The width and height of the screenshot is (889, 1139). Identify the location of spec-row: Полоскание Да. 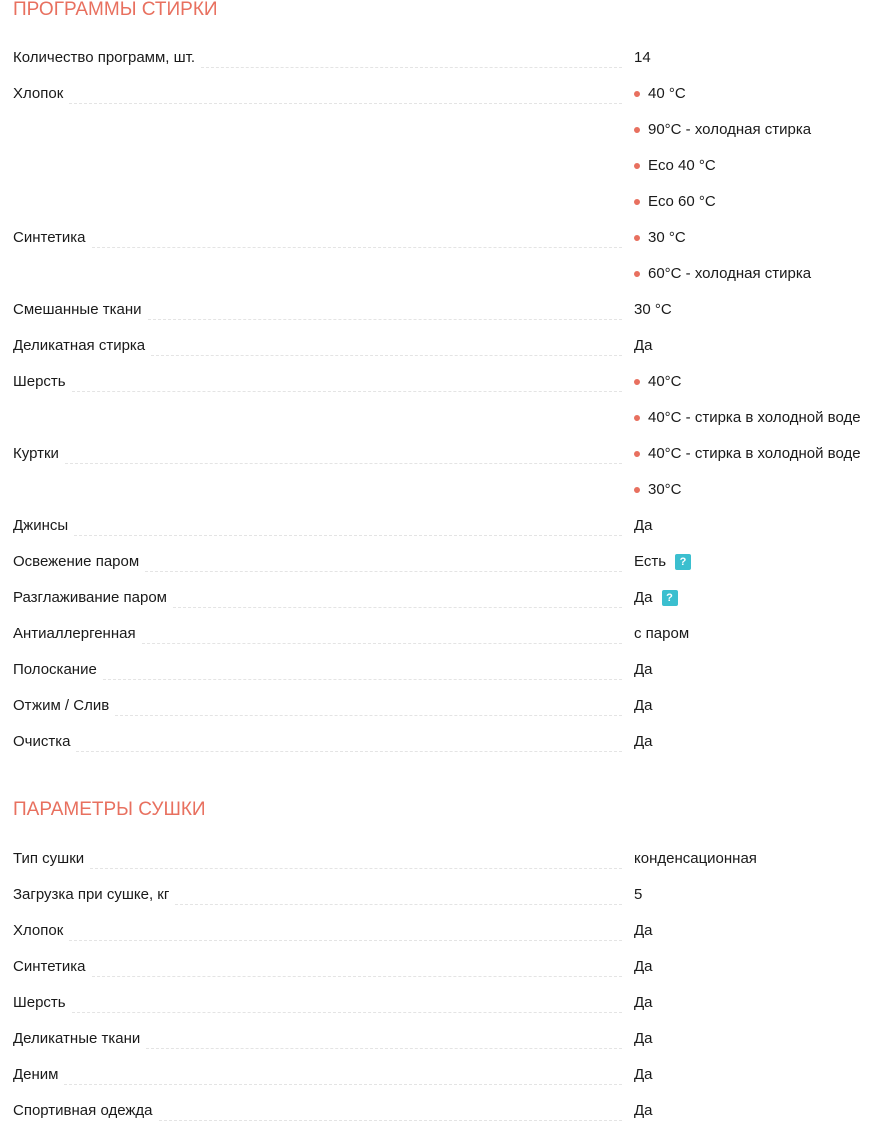
(451, 670).